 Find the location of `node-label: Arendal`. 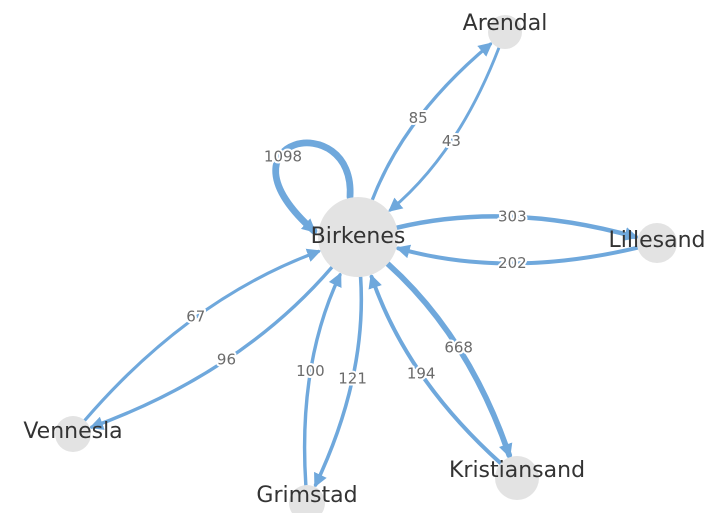

node-label: Arendal is located at coordinates (505, 23).